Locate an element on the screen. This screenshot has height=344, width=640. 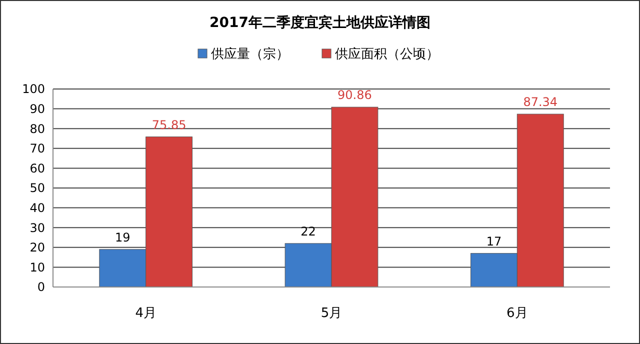
y-tick-label: 30 is located at coordinates (37, 227).